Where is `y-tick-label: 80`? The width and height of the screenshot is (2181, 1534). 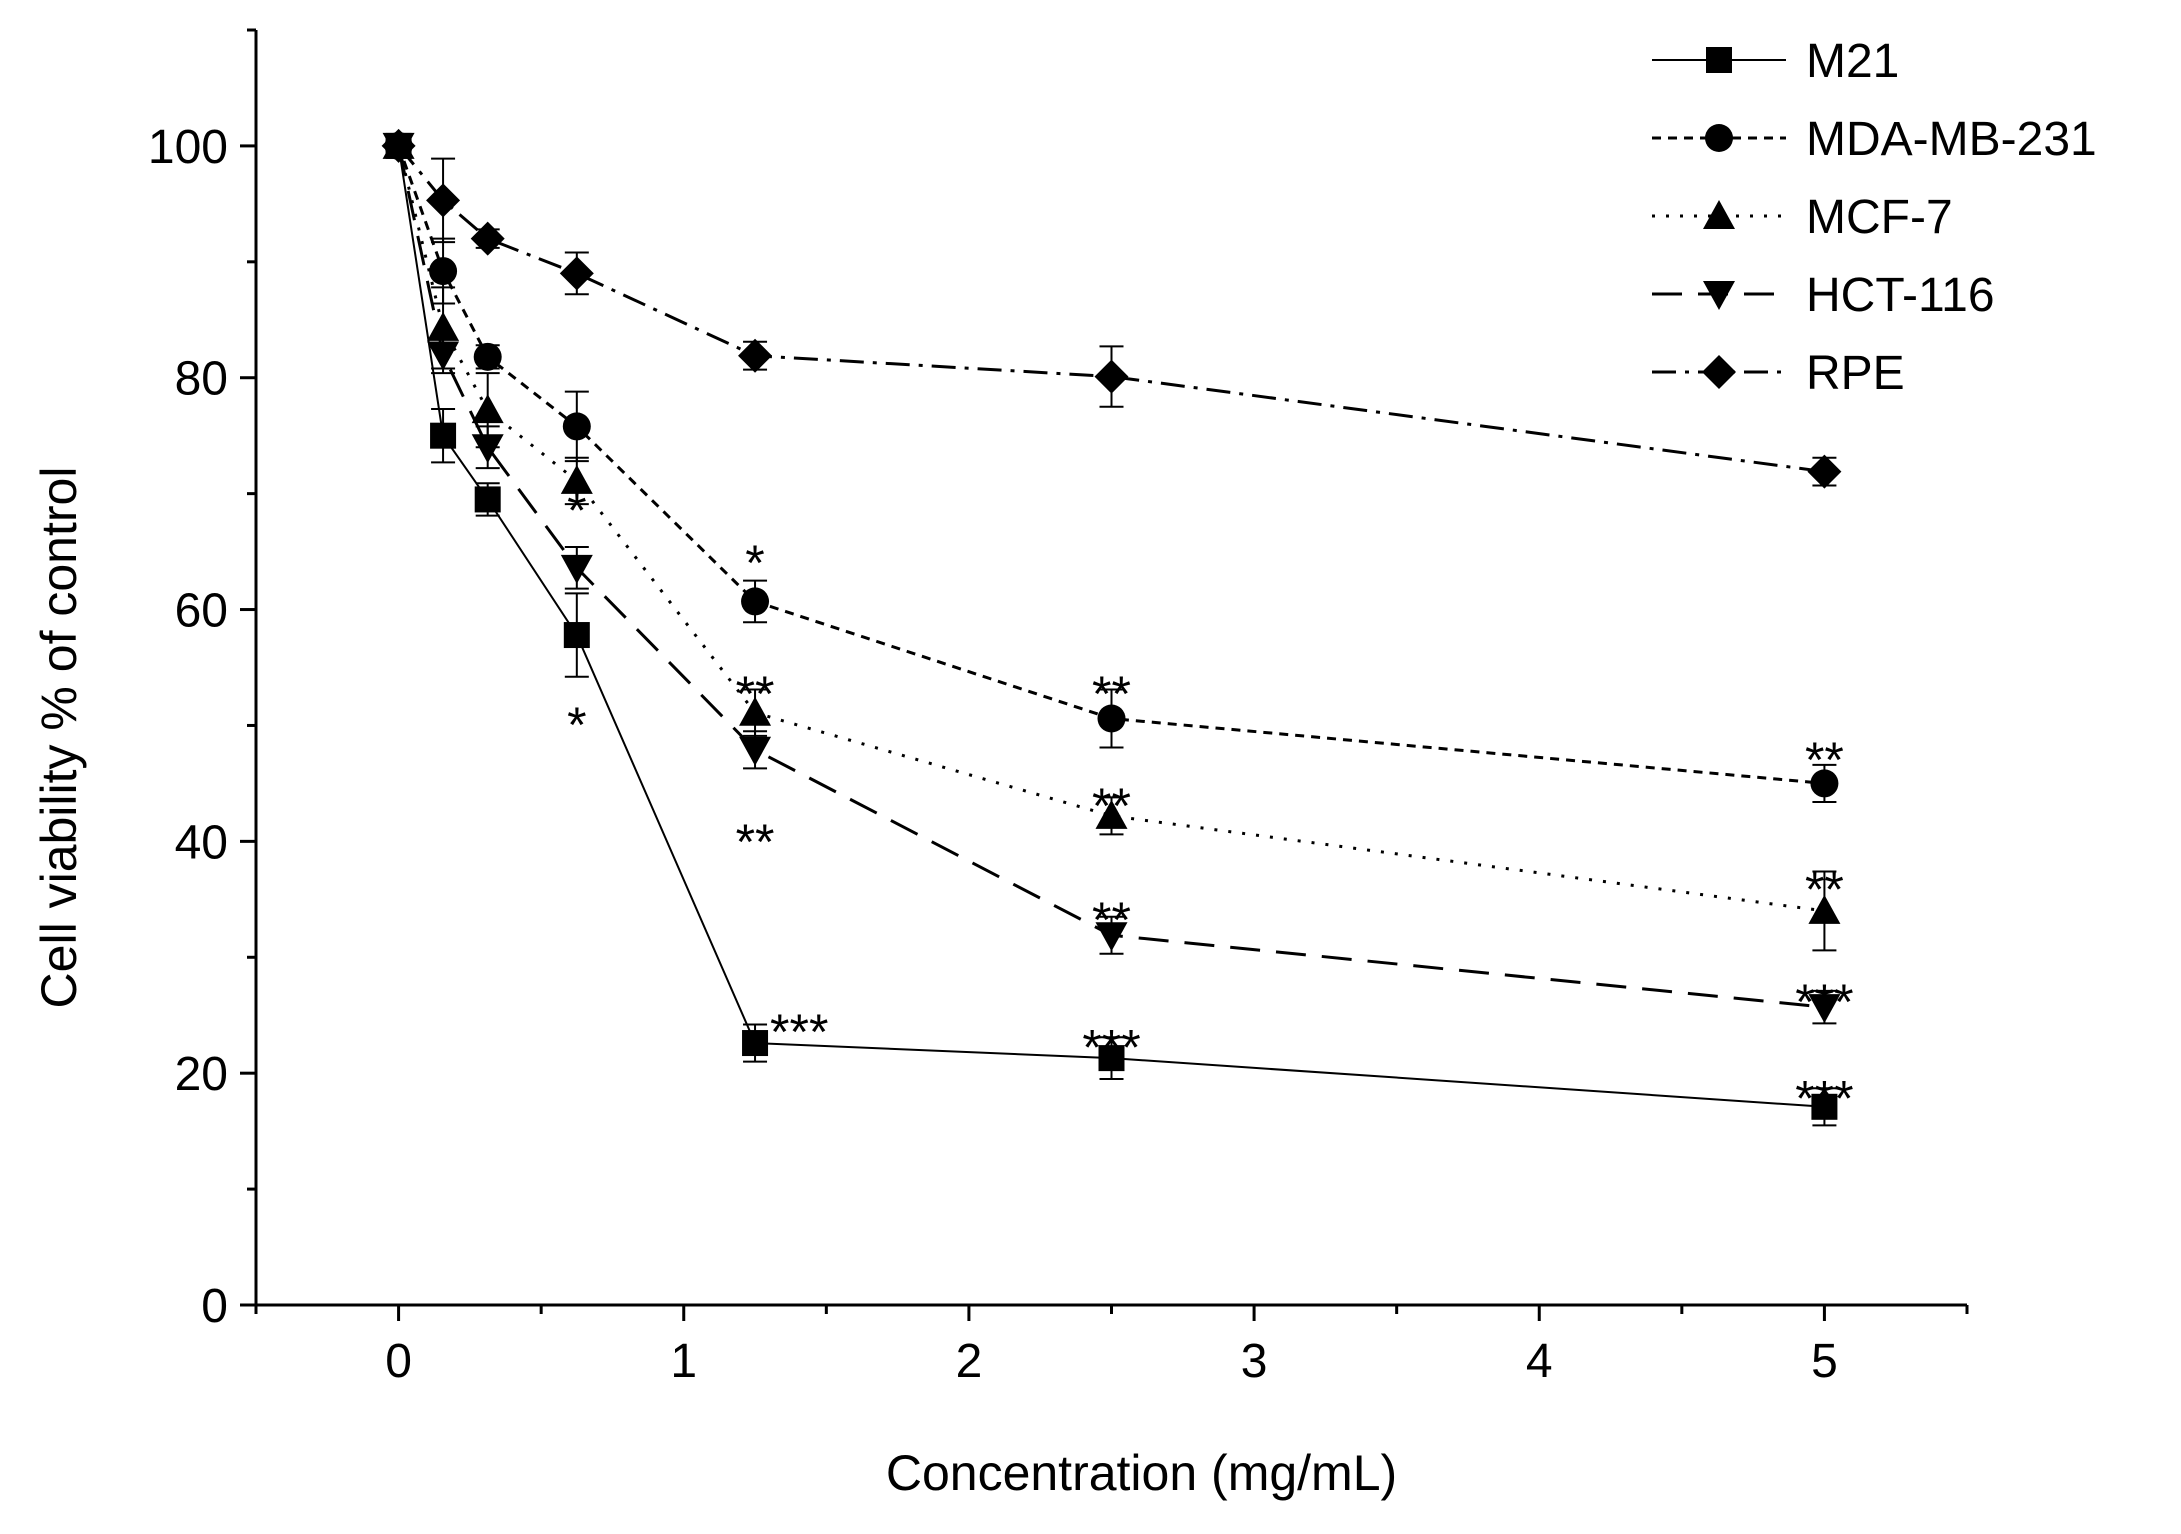 y-tick-label: 80 is located at coordinates (201, 379).